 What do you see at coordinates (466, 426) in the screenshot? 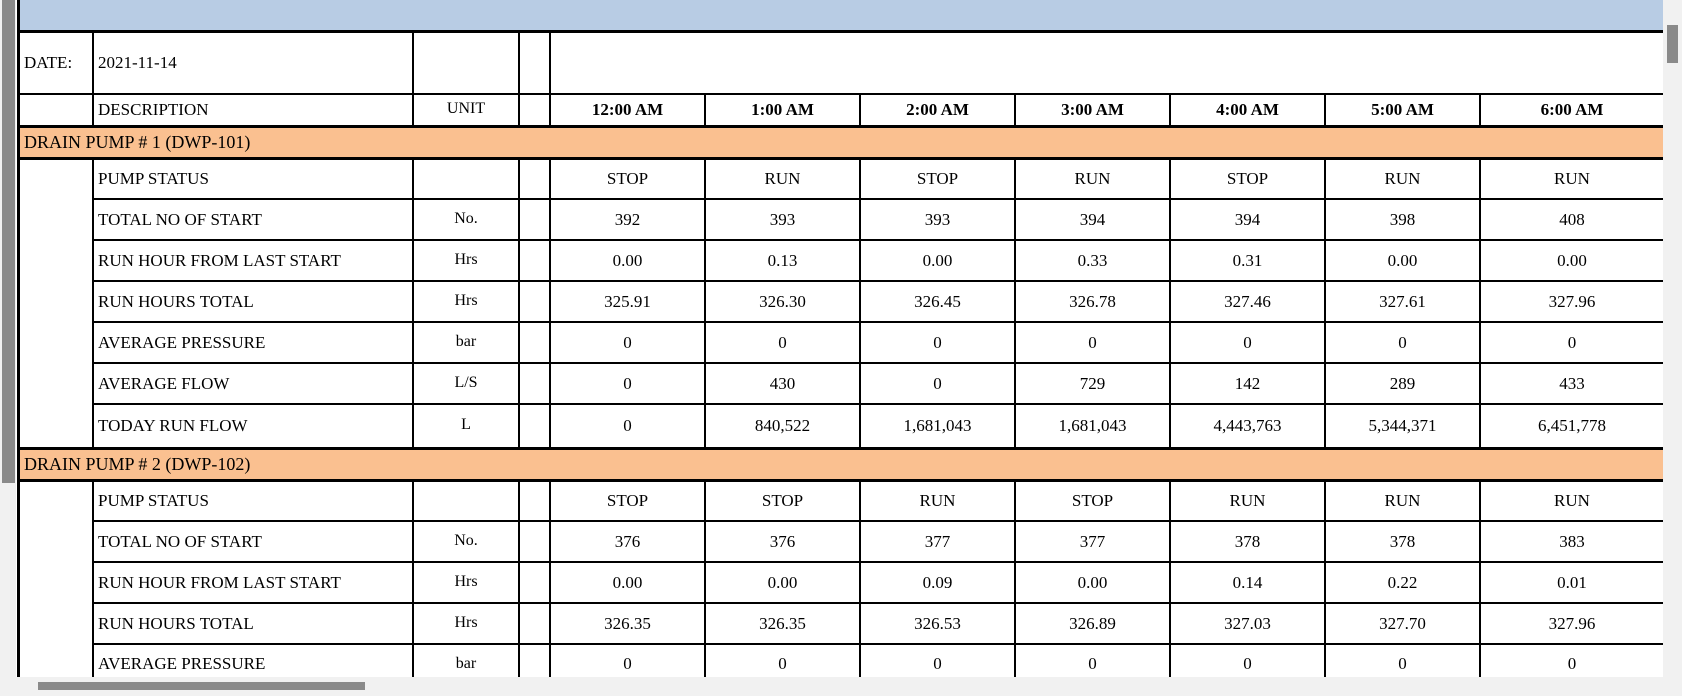
I see `row-unit: L` at bounding box center [466, 426].